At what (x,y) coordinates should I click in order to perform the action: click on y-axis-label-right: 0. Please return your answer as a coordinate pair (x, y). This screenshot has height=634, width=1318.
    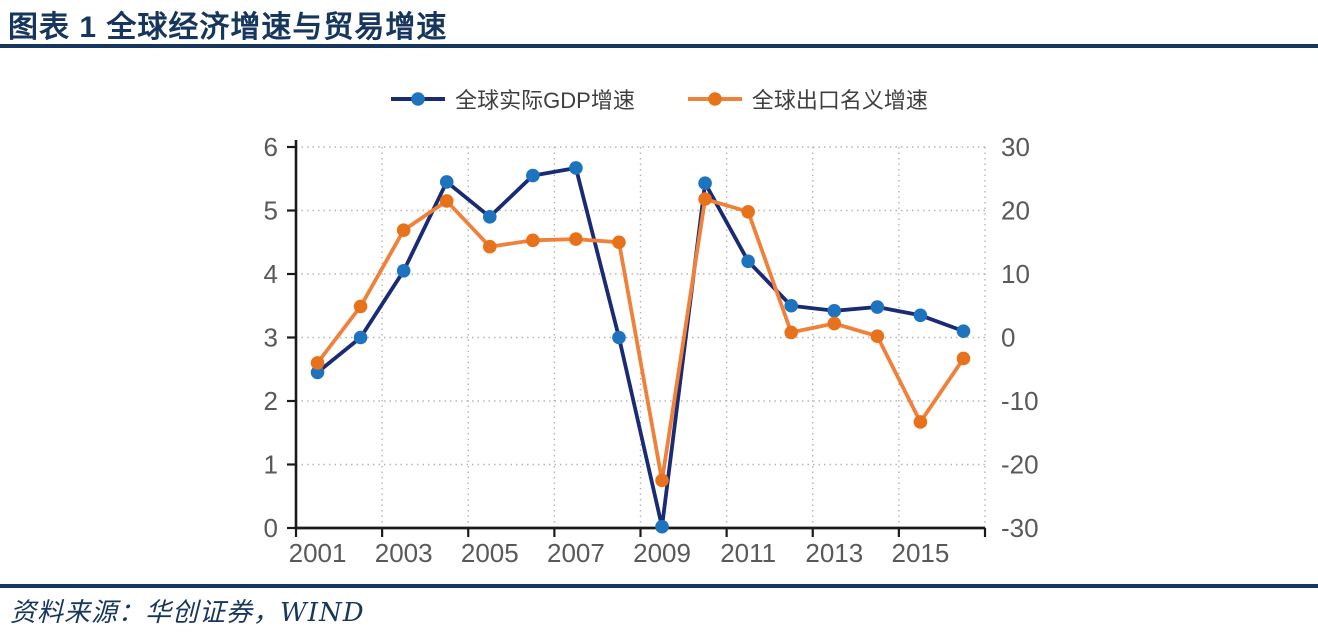
    Looking at the image, I should click on (1008, 338).